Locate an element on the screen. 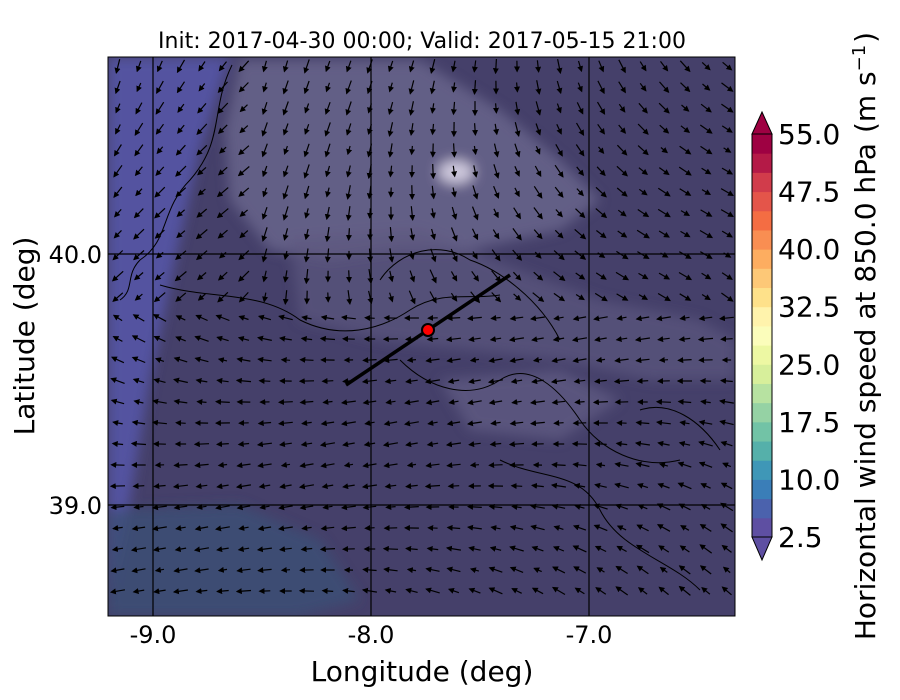 The height and width of the screenshot is (700, 900). x-tick-label: -9.0 is located at coordinates (153, 635).